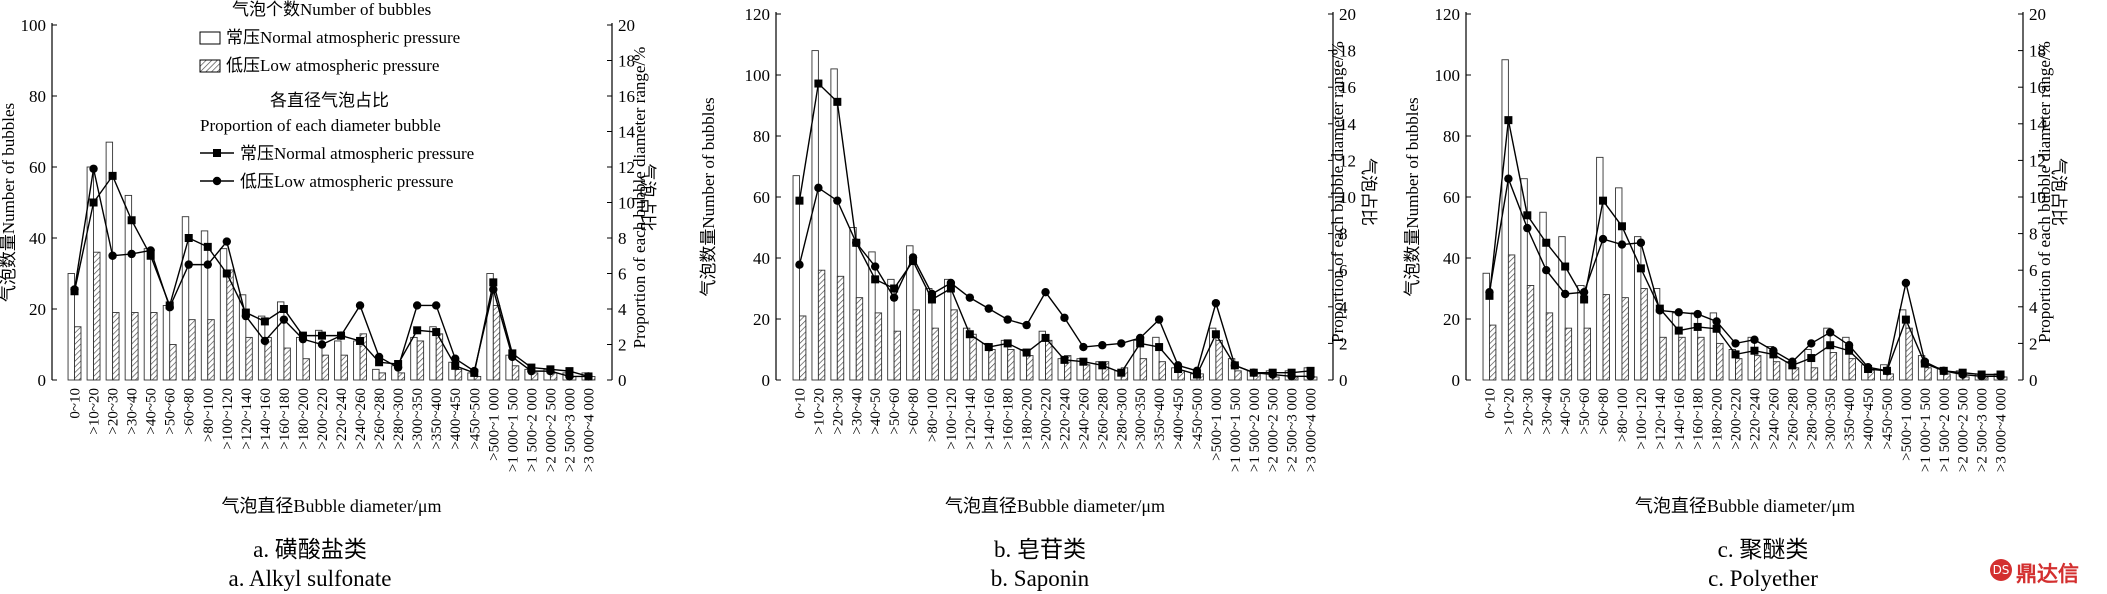 The height and width of the screenshot is (594, 2107). Describe the element at coordinates (626, 61) in the screenshot. I see `right-tick-label: 18` at that location.